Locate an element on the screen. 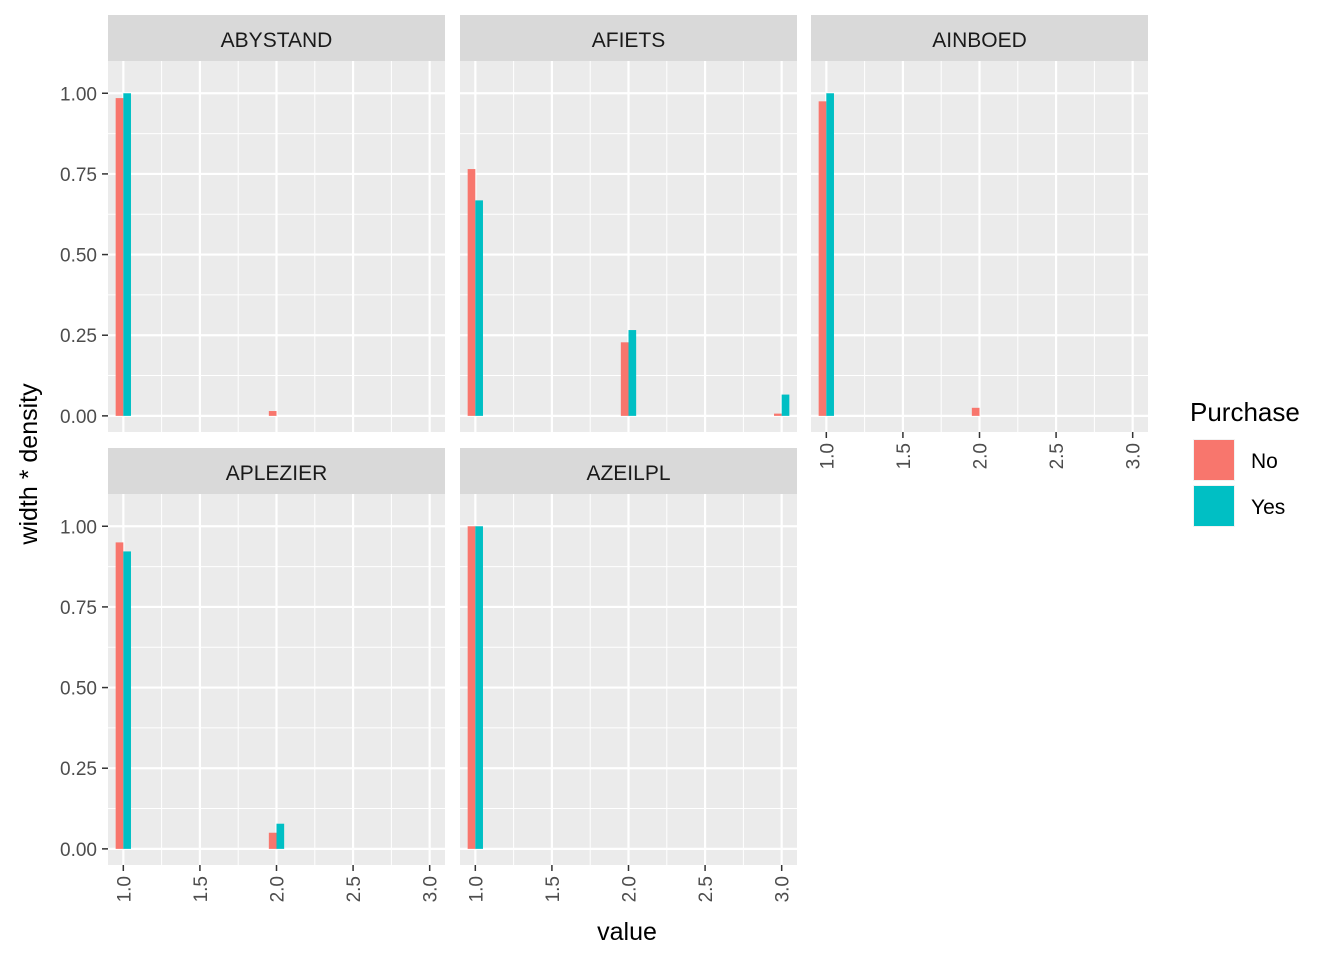  facet-panel-azeilpl: AZEILPL 1.0 1.5 2.0 2.5 3.0 is located at coordinates (628, 675).